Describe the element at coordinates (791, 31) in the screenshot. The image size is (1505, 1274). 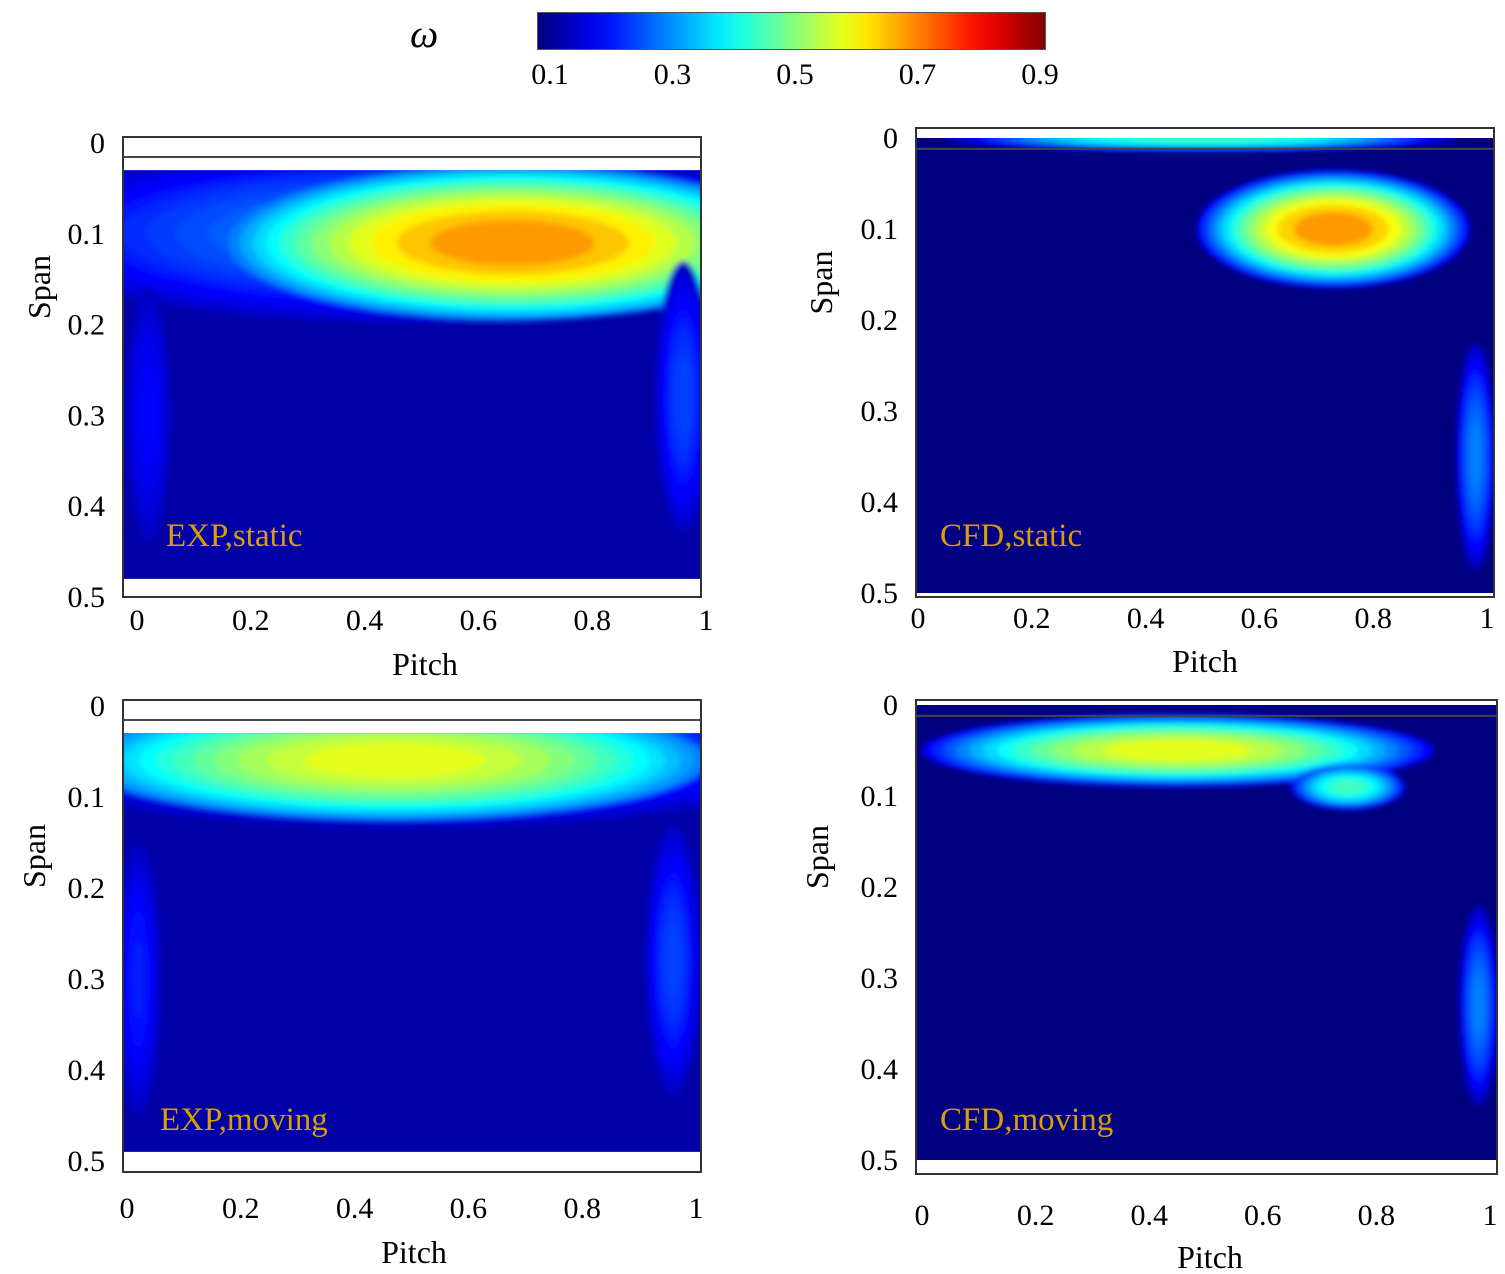
I see `colorbar` at that location.